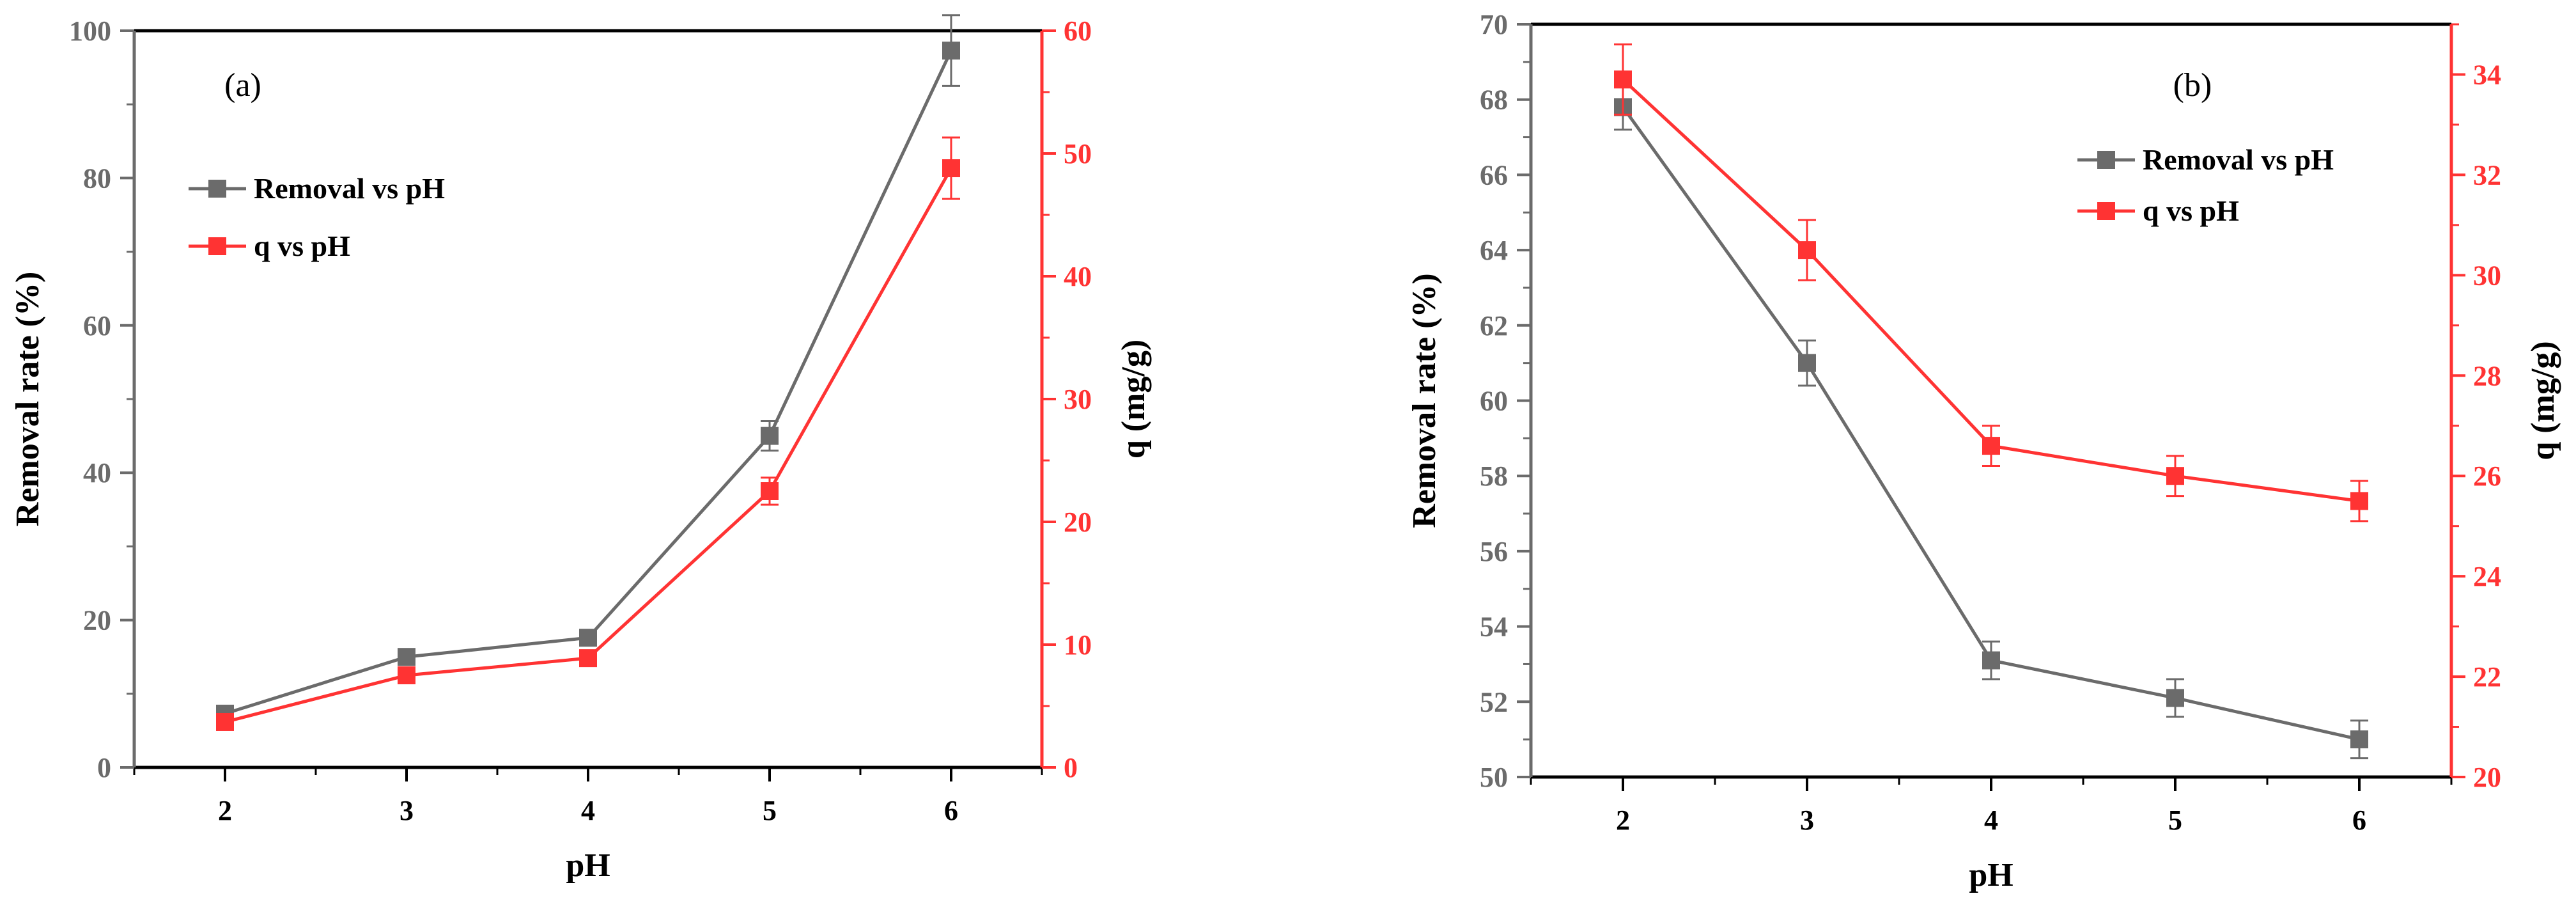  Describe the element at coordinates (1494, 476) in the screenshot. I see `left-y-tick-label: 58` at that location.